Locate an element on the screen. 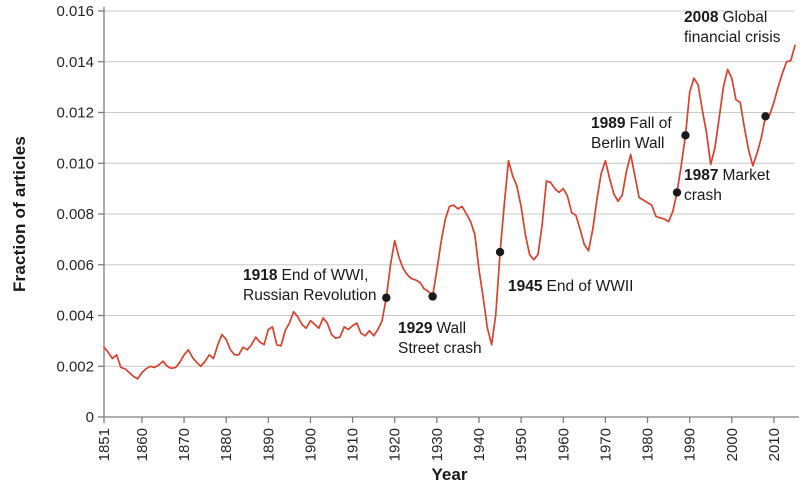 This screenshot has width=810, height=493. annotation-year: 1945 is located at coordinates (525, 286).